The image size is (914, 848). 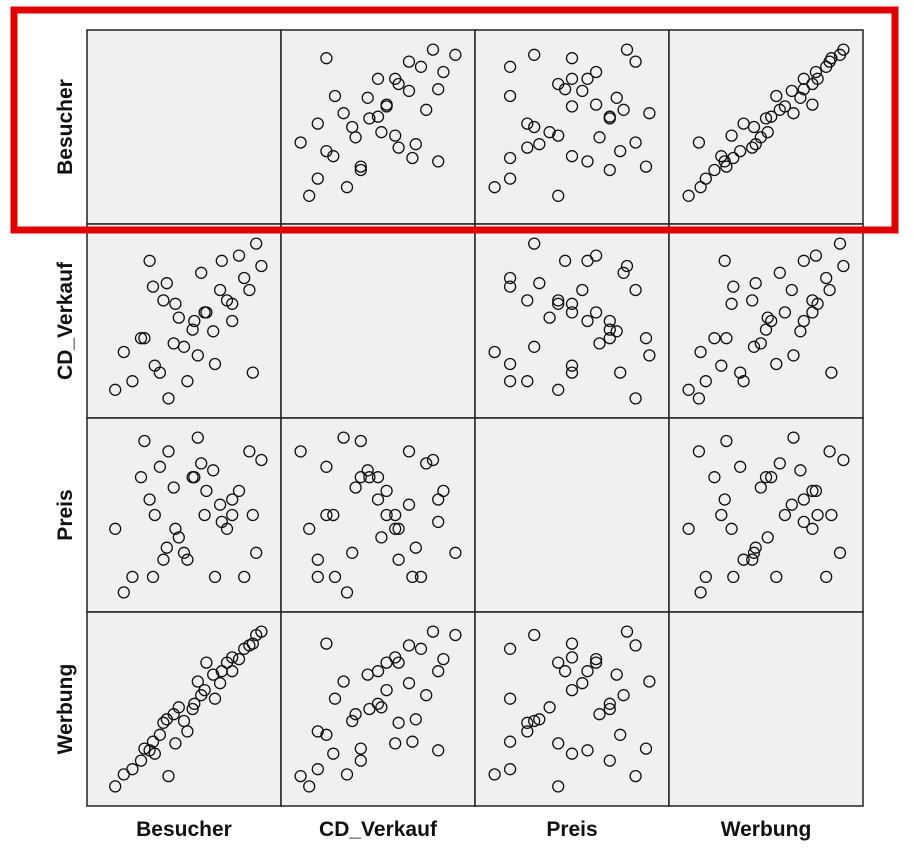 What do you see at coordinates (572, 515) in the screenshot?
I see `cell-preis-vs-preis` at bounding box center [572, 515].